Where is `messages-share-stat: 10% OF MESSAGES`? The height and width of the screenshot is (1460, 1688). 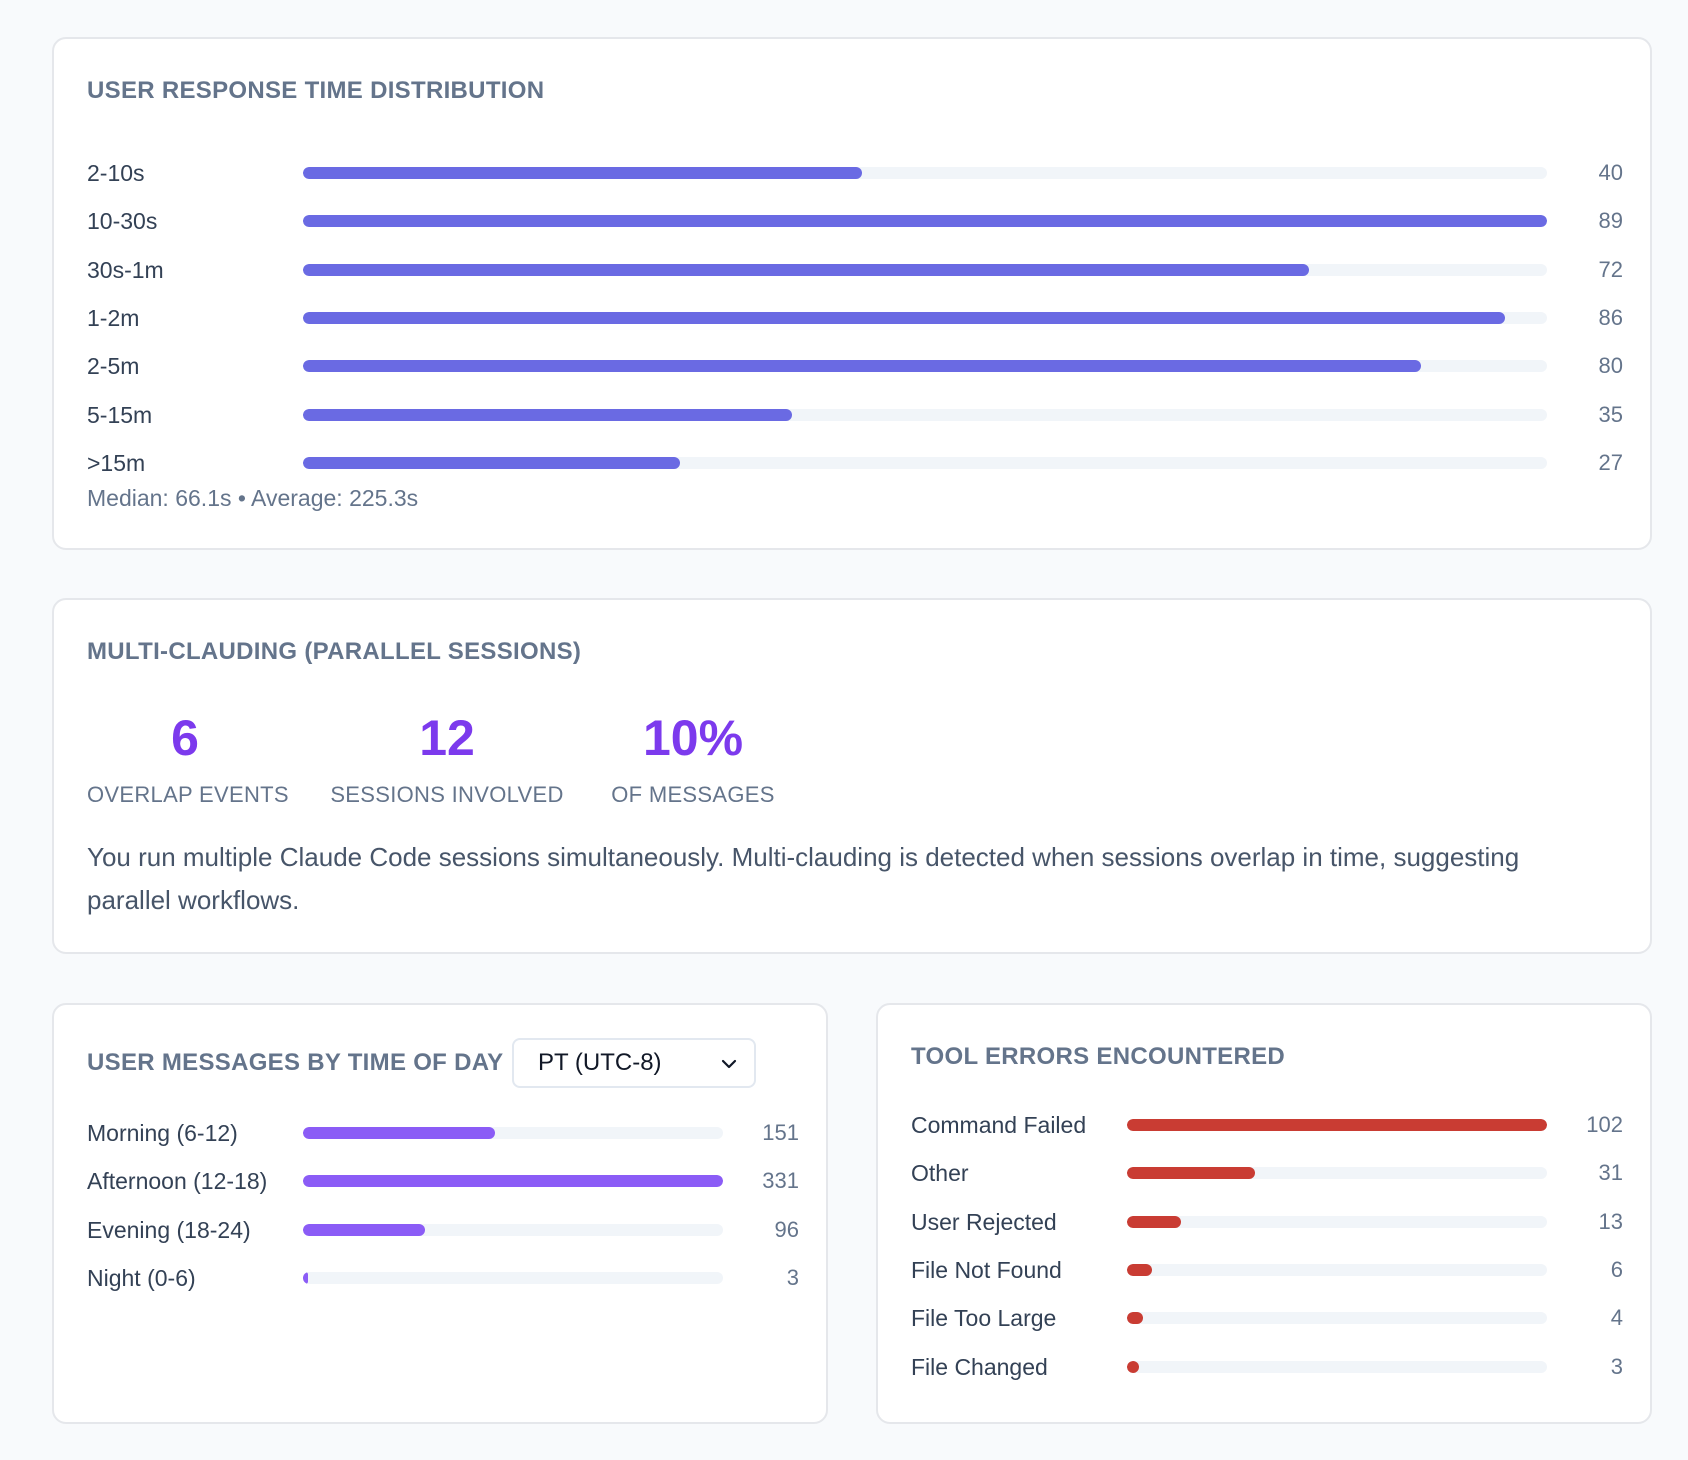 messages-share-stat: 10% OF MESSAGES is located at coordinates (693, 758).